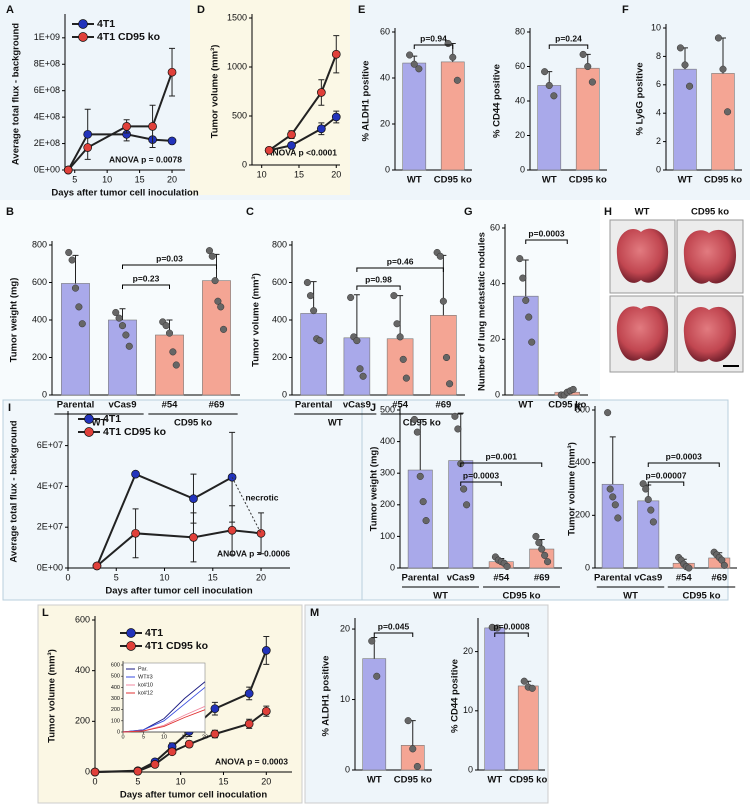  Describe the element at coordinates (685, 119) in the screenshot. I see `bar` at that location.